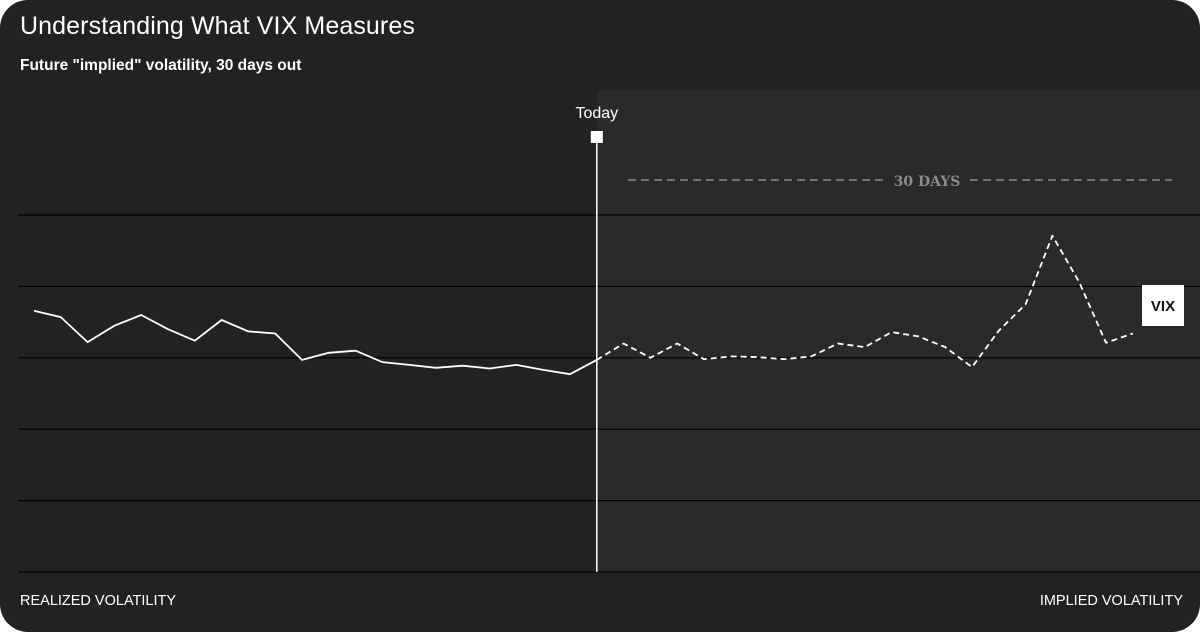 The height and width of the screenshot is (632, 1200). I want to click on implied-volatility-line, so click(865, 301).